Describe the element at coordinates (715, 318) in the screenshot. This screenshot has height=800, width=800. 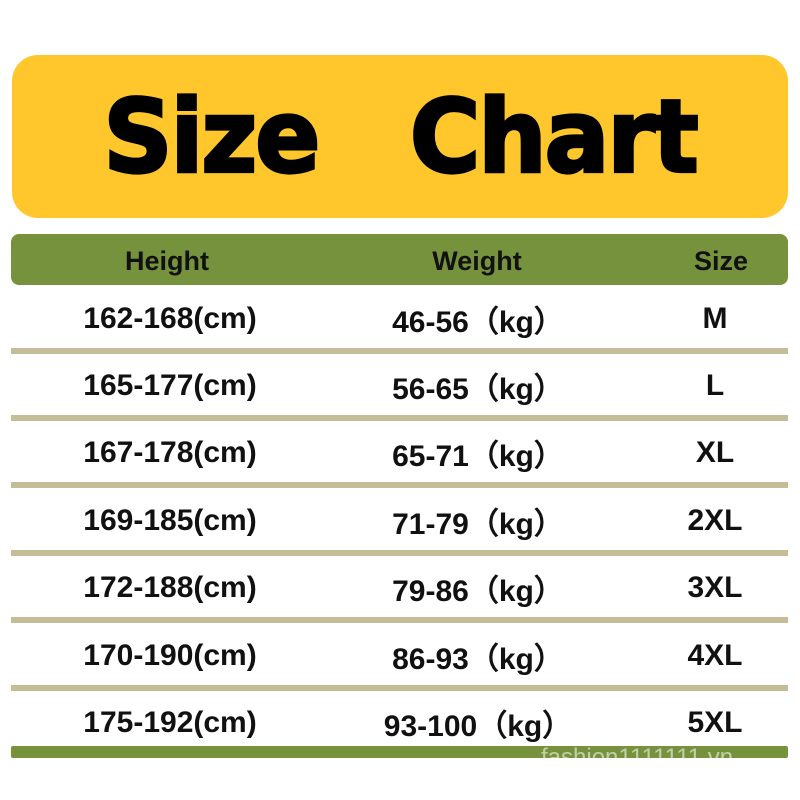
I see `cell-size: M` at that location.